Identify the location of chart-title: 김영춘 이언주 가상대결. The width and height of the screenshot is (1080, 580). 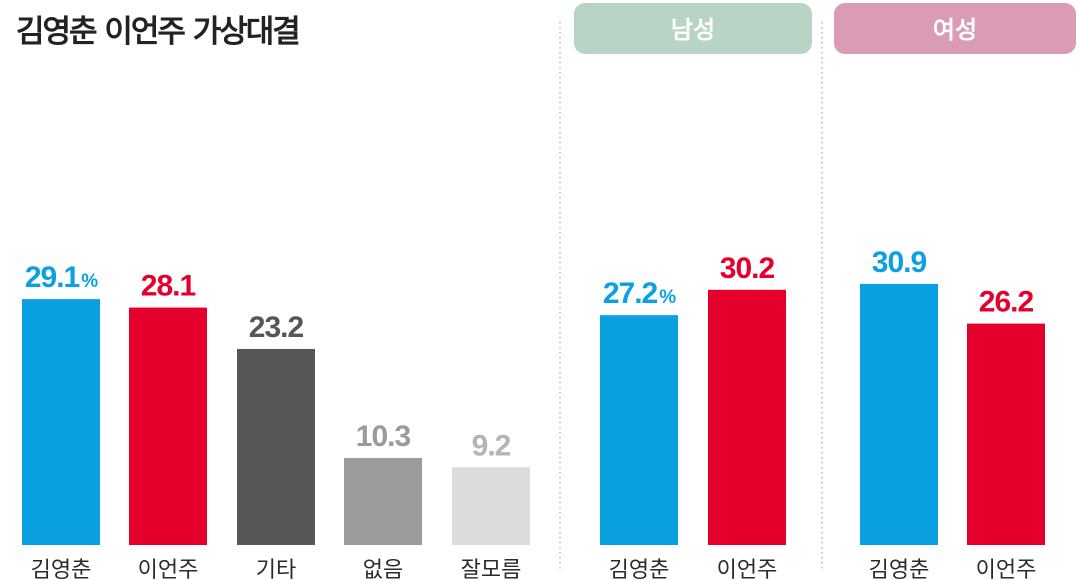
(158, 32).